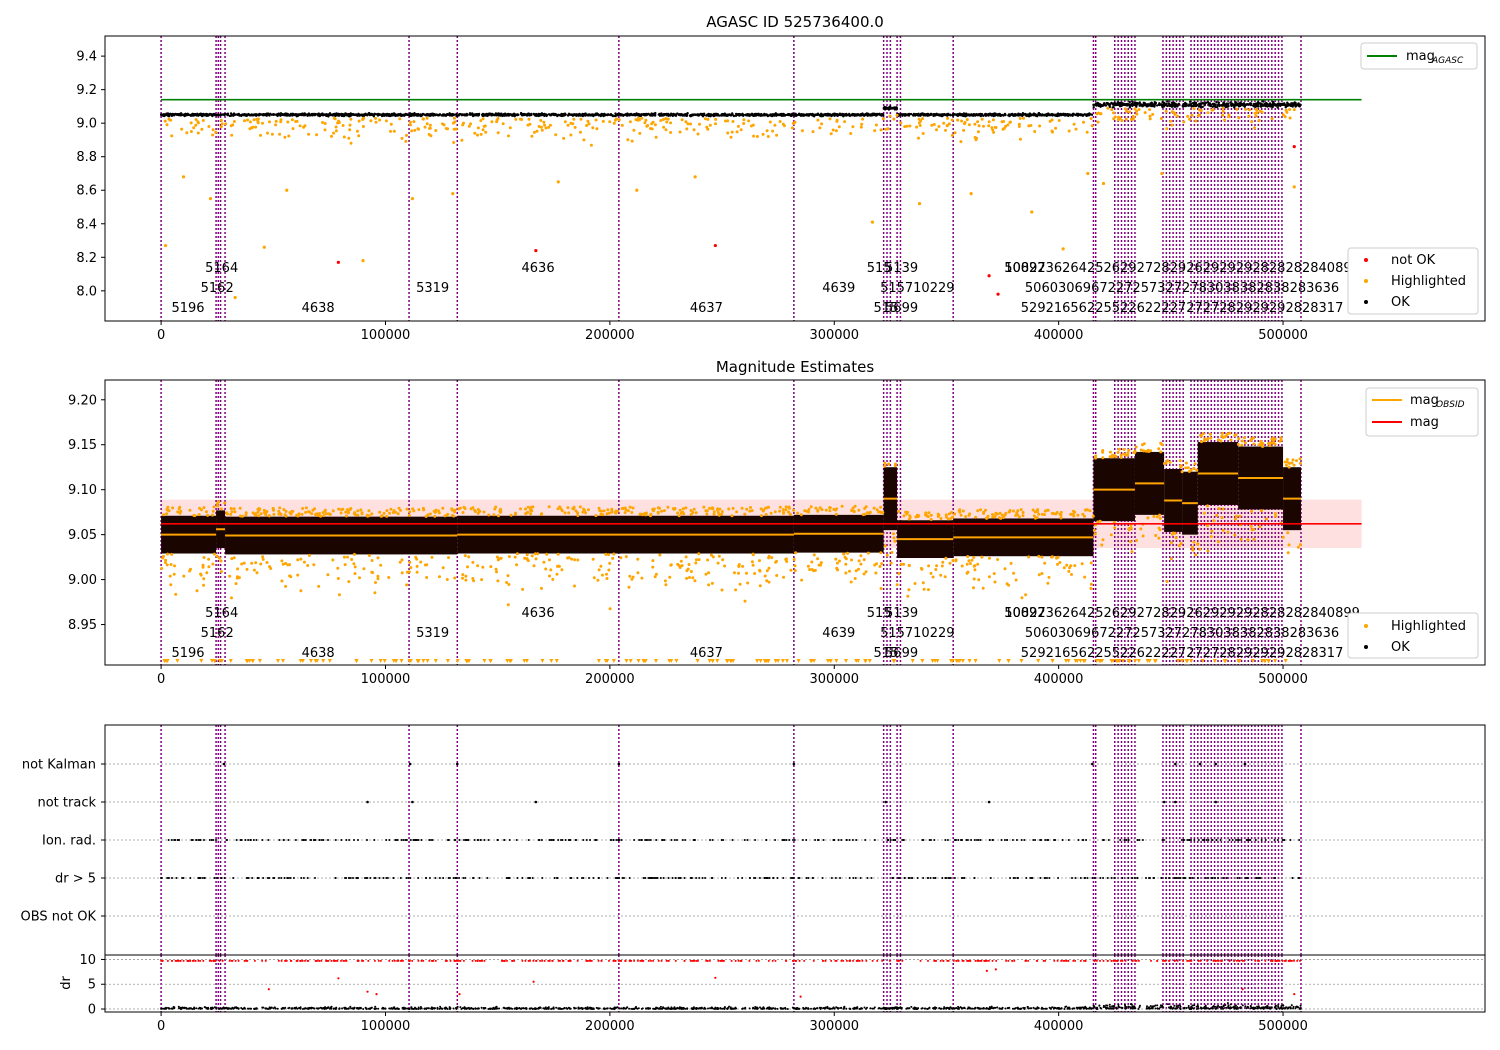 The image size is (1500, 1050). I want to click on legend-mag-obsid-sub: OBSID, so click(1450, 405).